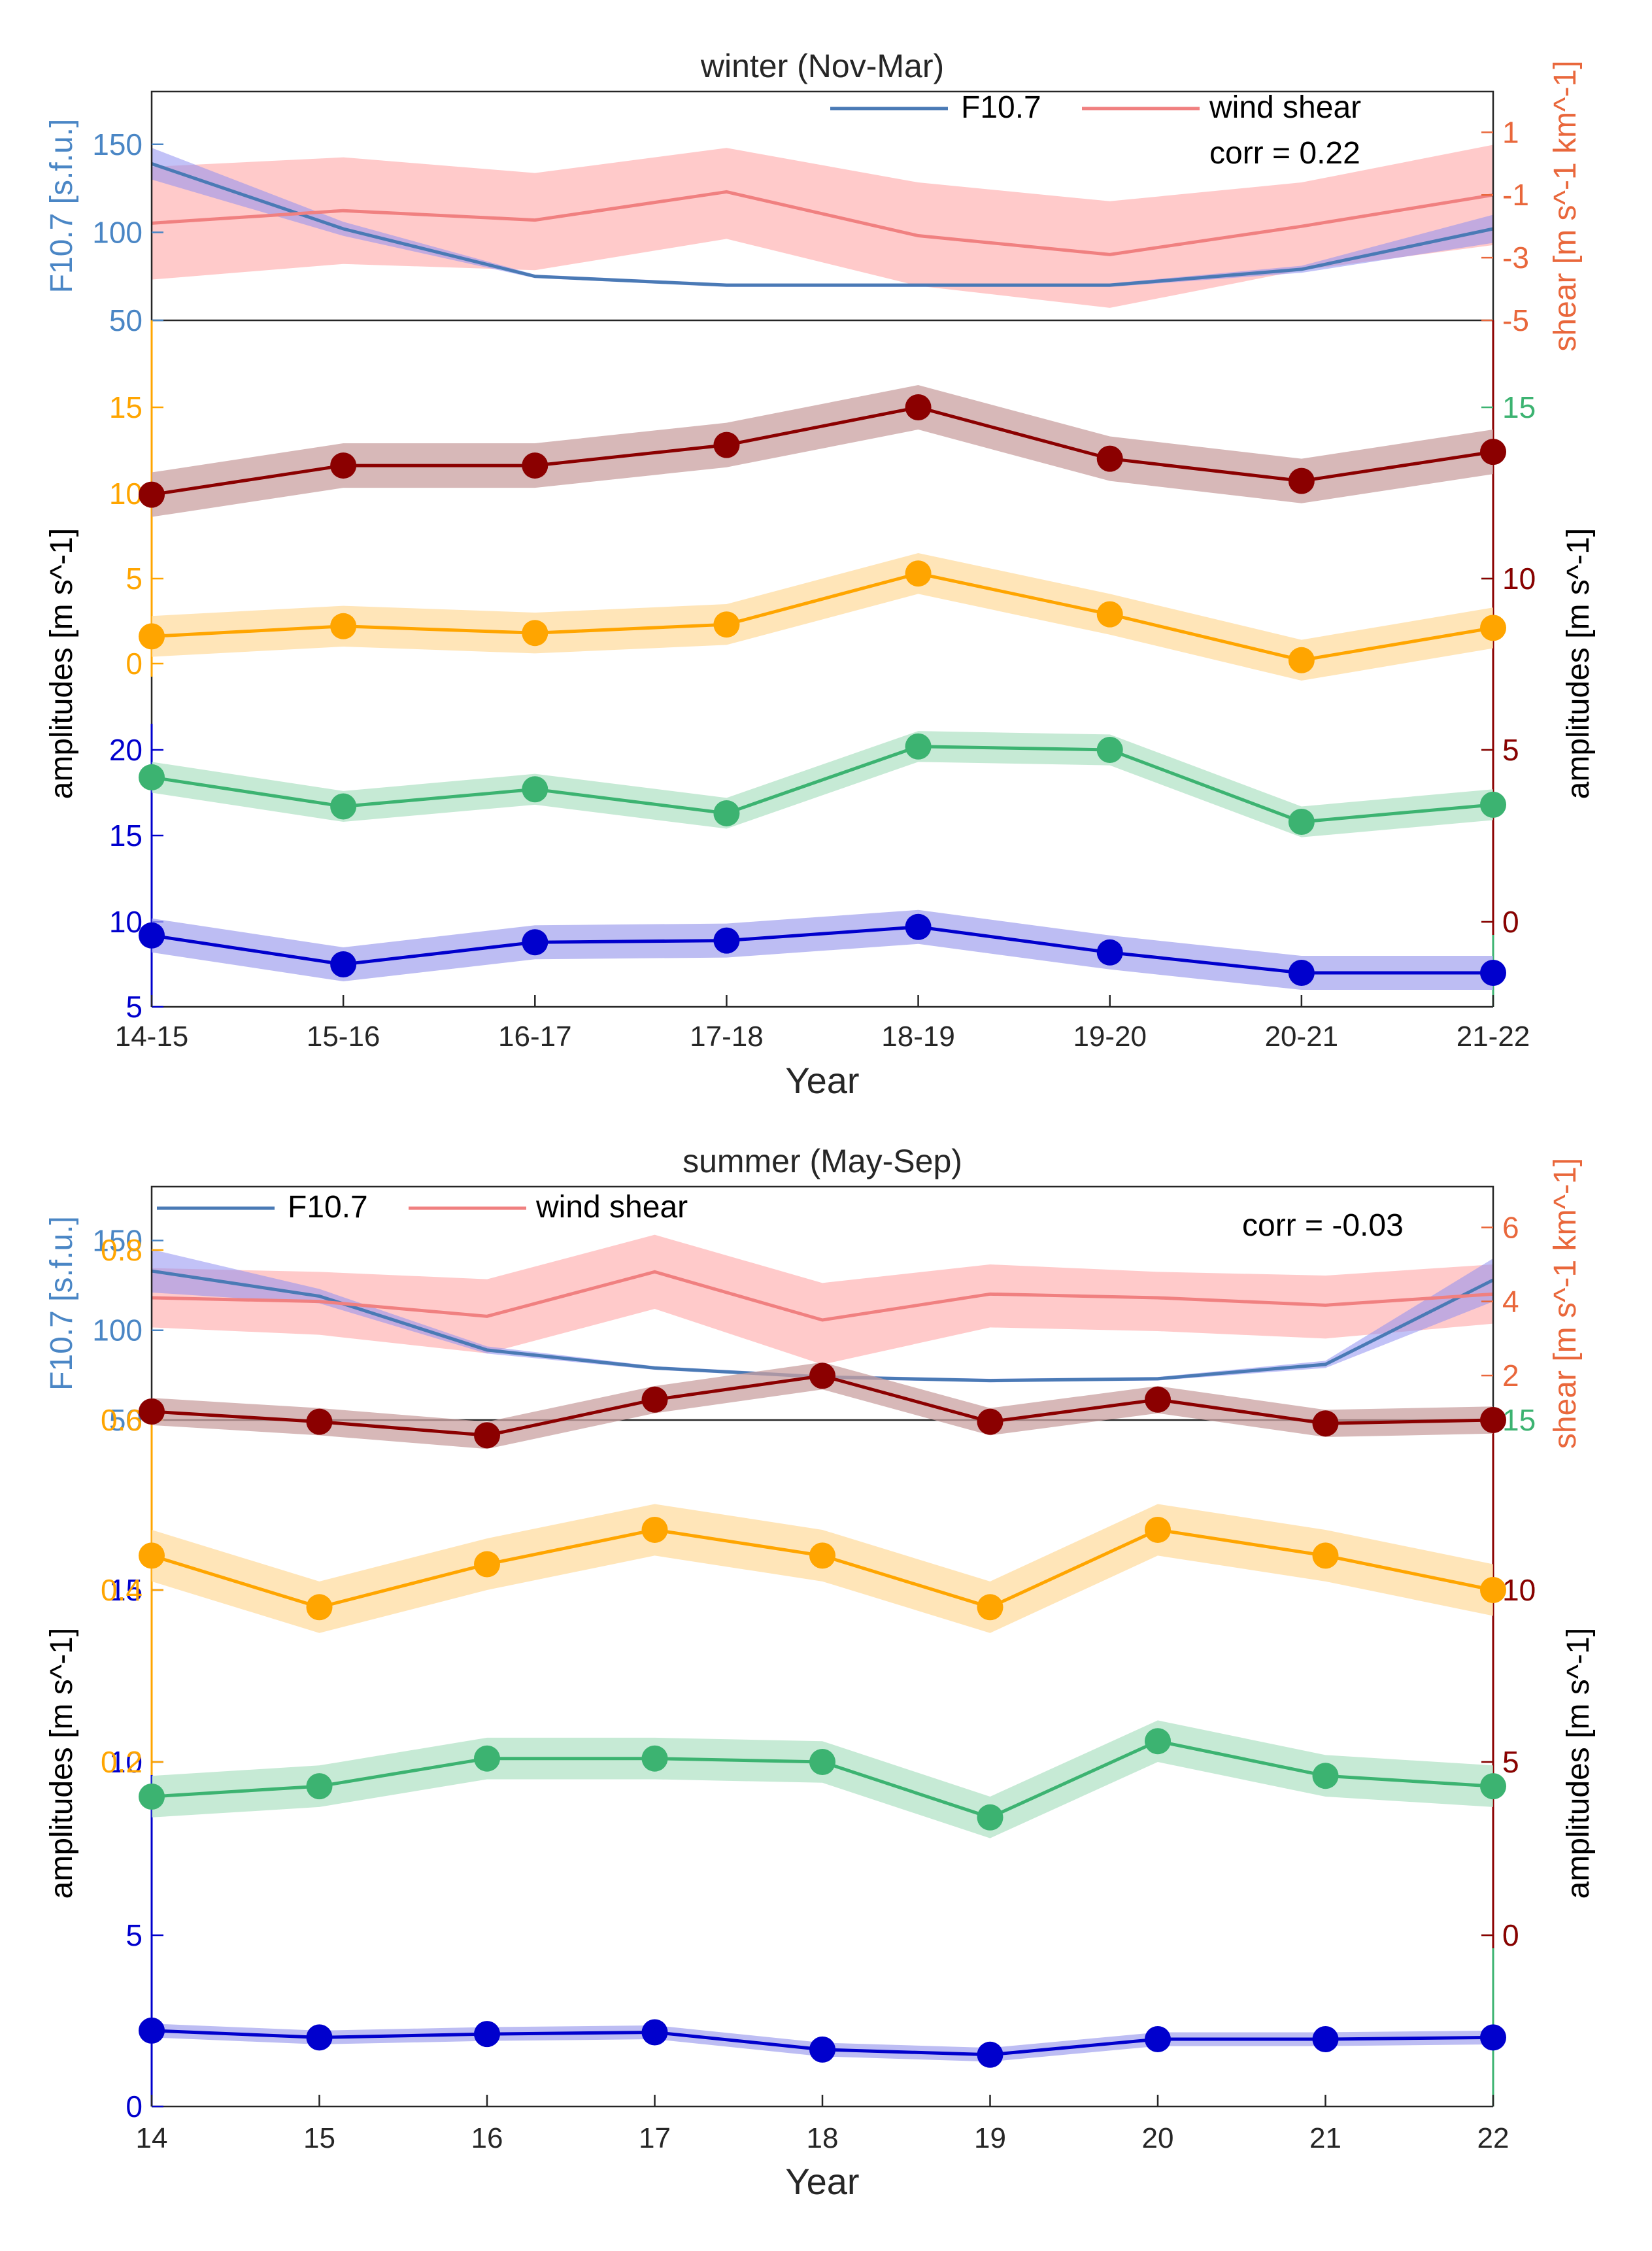  I want to click on x-tick-label: 14, so click(152, 2138).